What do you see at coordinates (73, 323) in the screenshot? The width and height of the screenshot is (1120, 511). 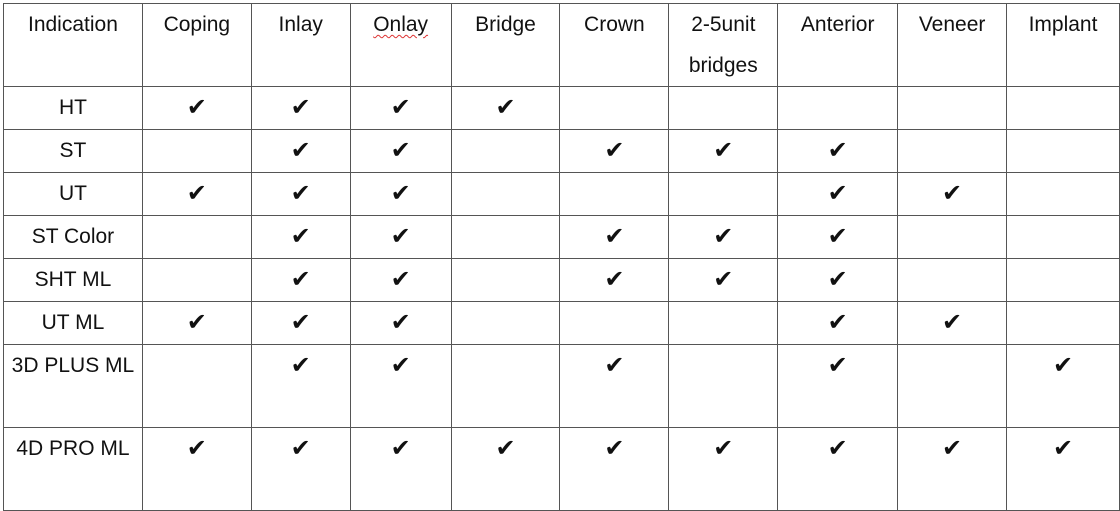 I see `row-label: UT ML` at bounding box center [73, 323].